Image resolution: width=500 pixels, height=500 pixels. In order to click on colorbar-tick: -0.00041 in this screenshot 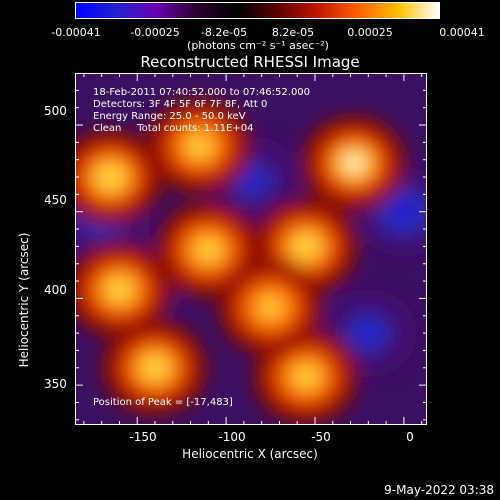, I will do `click(76, 32)`.